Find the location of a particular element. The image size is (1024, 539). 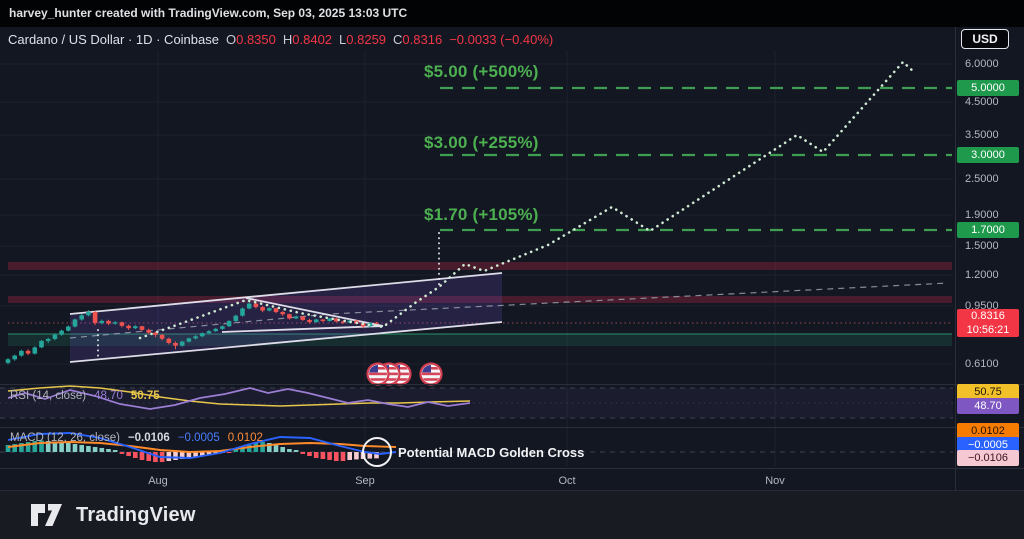

time-axis-label: Nov is located at coordinates (775, 481).